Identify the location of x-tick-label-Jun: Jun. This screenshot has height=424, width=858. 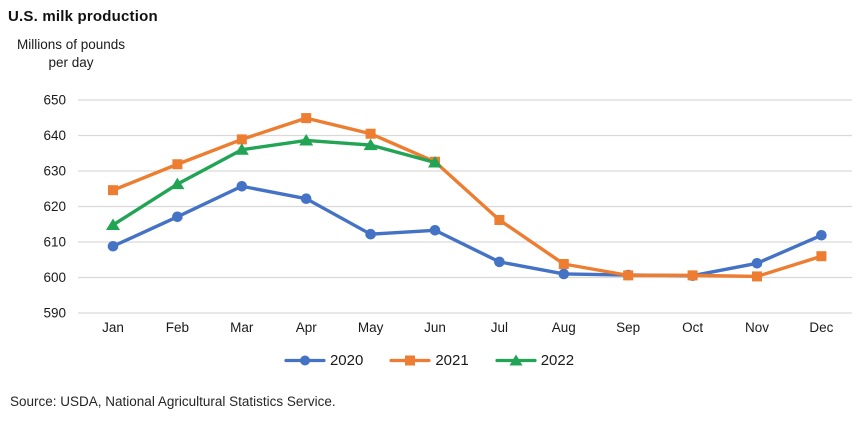
(435, 327).